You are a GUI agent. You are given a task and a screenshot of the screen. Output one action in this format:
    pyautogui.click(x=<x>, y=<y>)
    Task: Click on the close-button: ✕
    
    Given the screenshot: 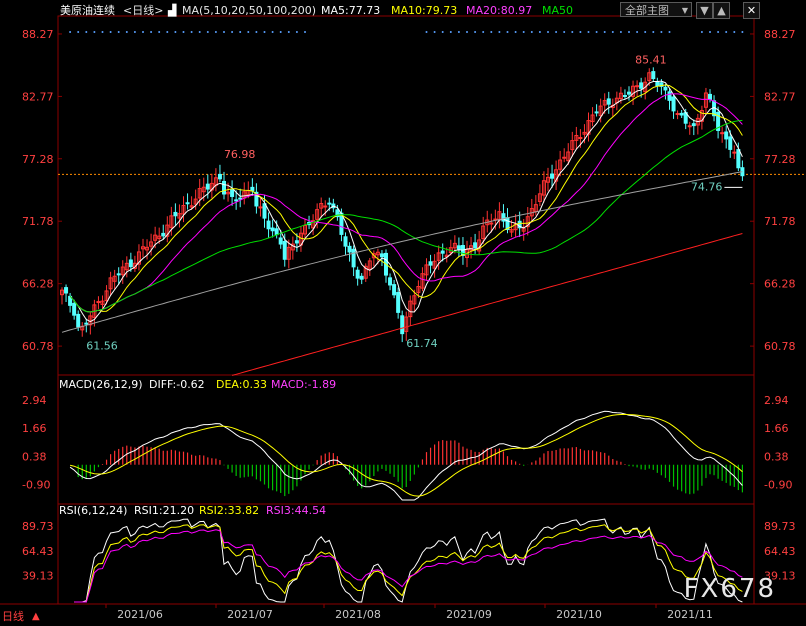 What is the action you would take?
    pyautogui.click(x=751, y=10)
    